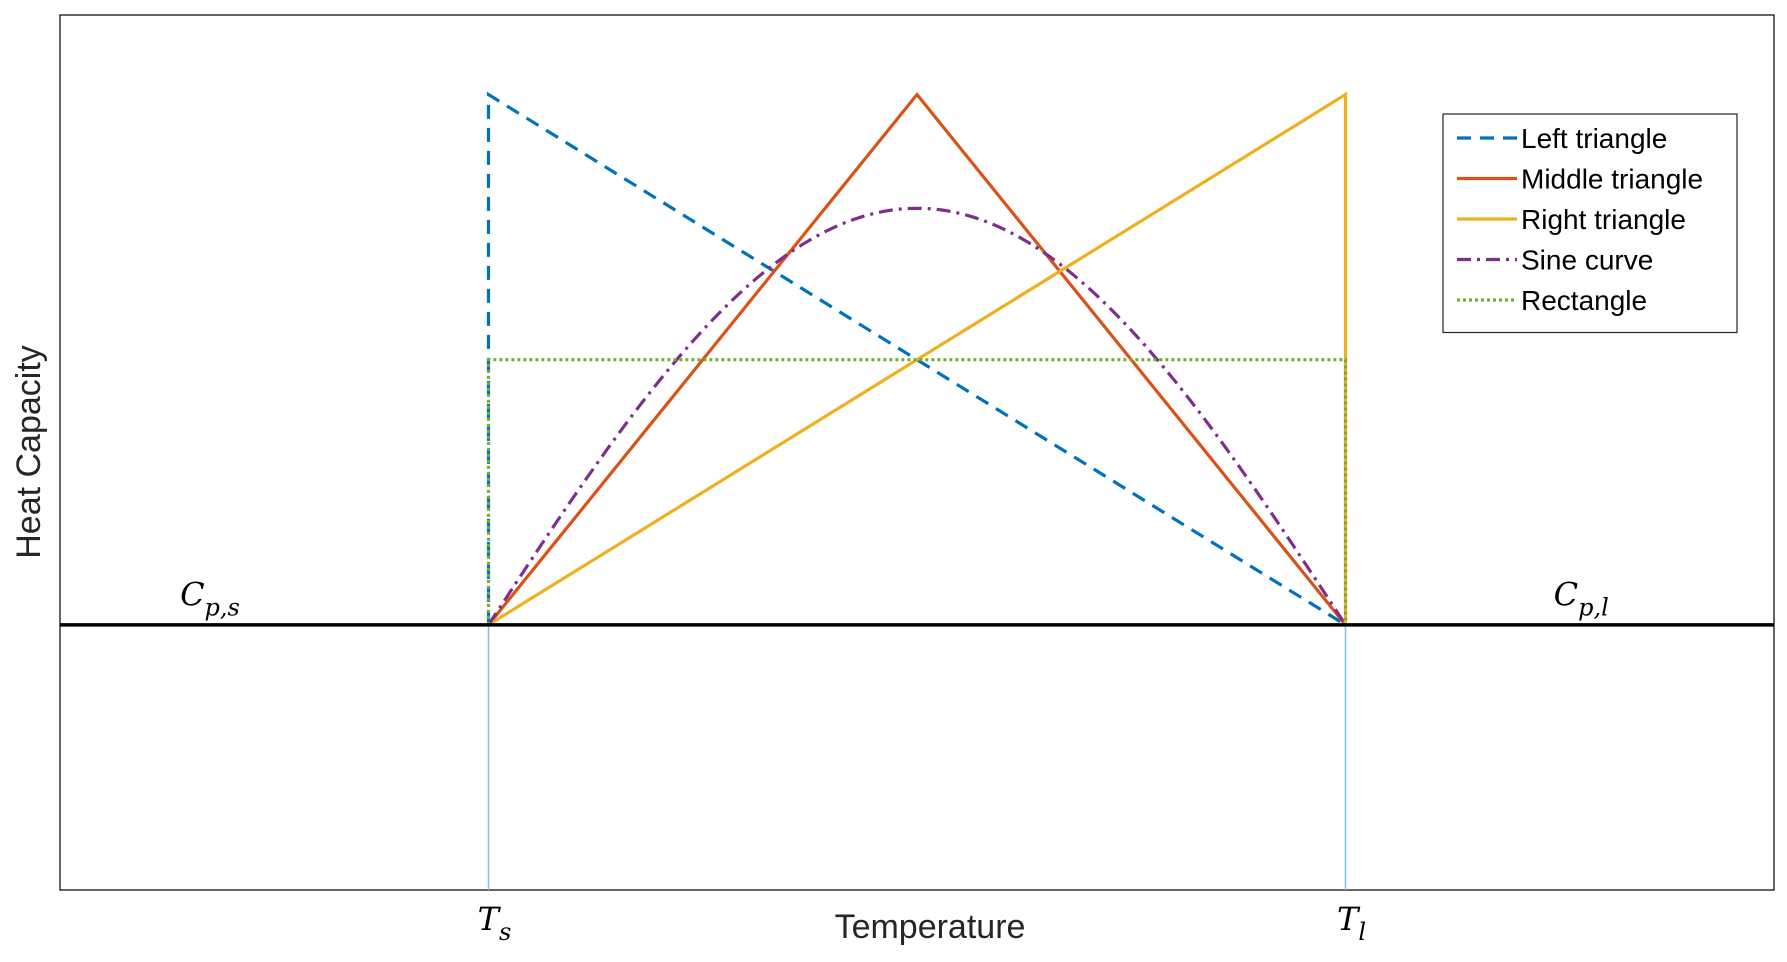 This screenshot has height=962, width=1787. I want to click on y-axis-label: Heat Capacity, so click(29, 452).